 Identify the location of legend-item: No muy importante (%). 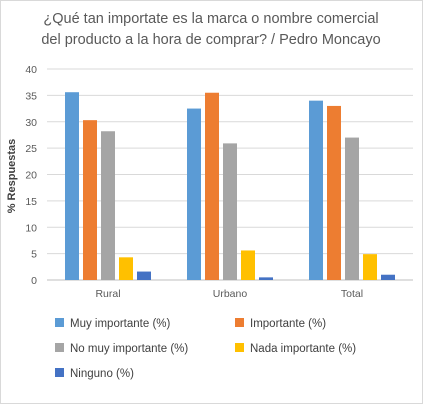
(121, 349).